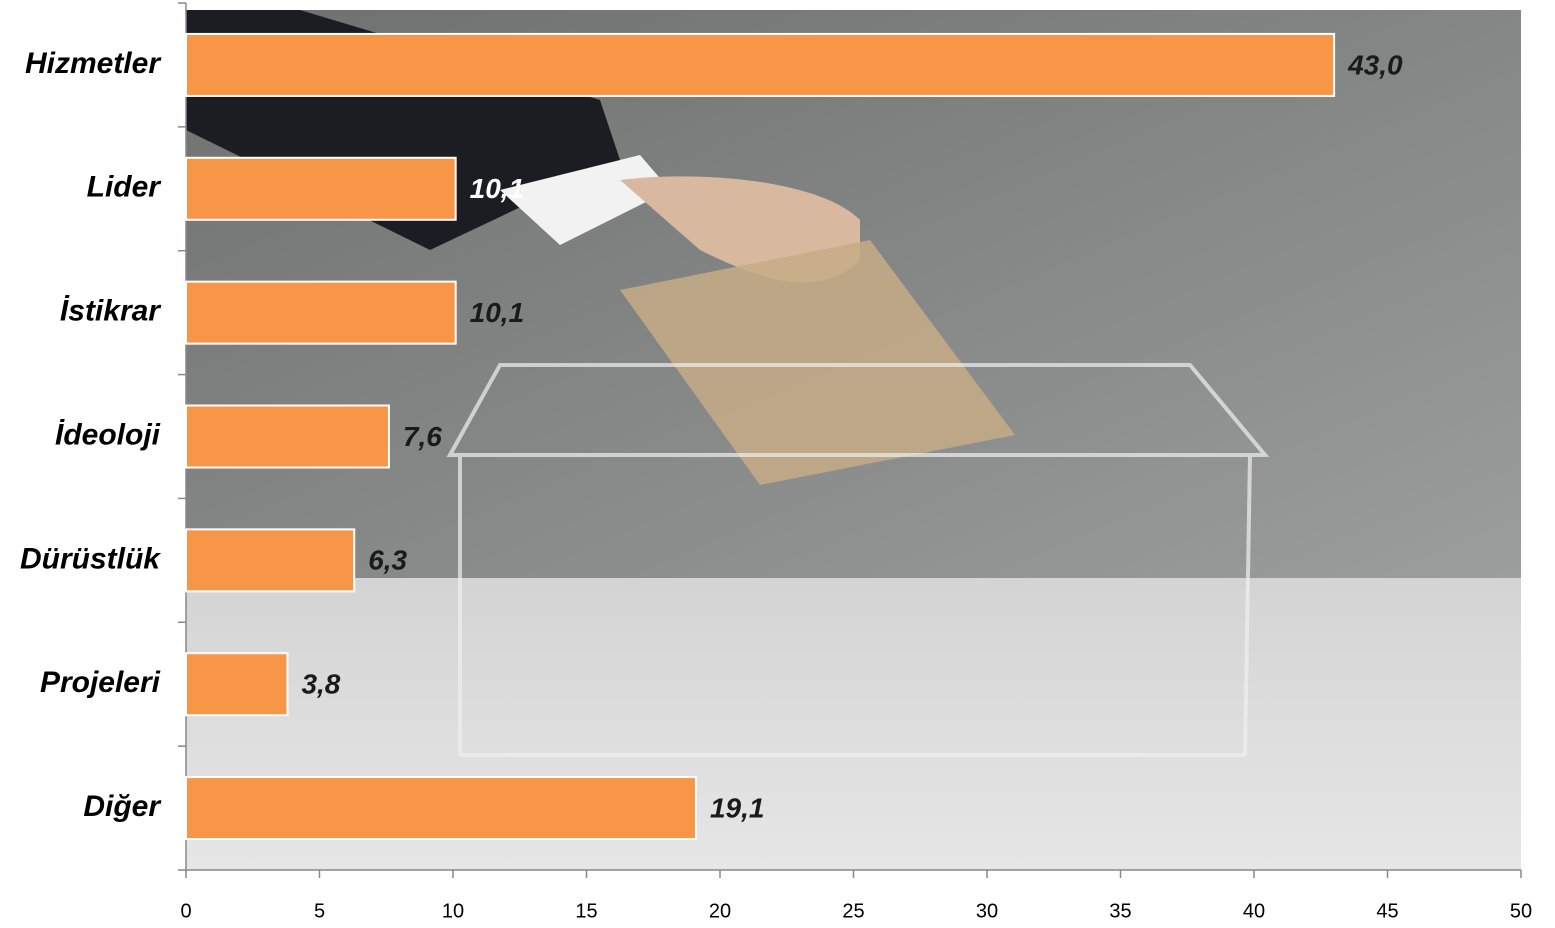 This screenshot has width=1555, height=928. What do you see at coordinates (185, 911) in the screenshot?
I see `x-tick-label: 0` at bounding box center [185, 911].